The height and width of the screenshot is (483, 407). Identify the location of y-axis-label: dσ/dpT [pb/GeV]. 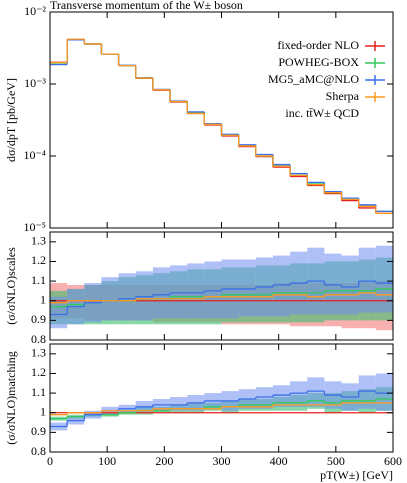
(11, 120).